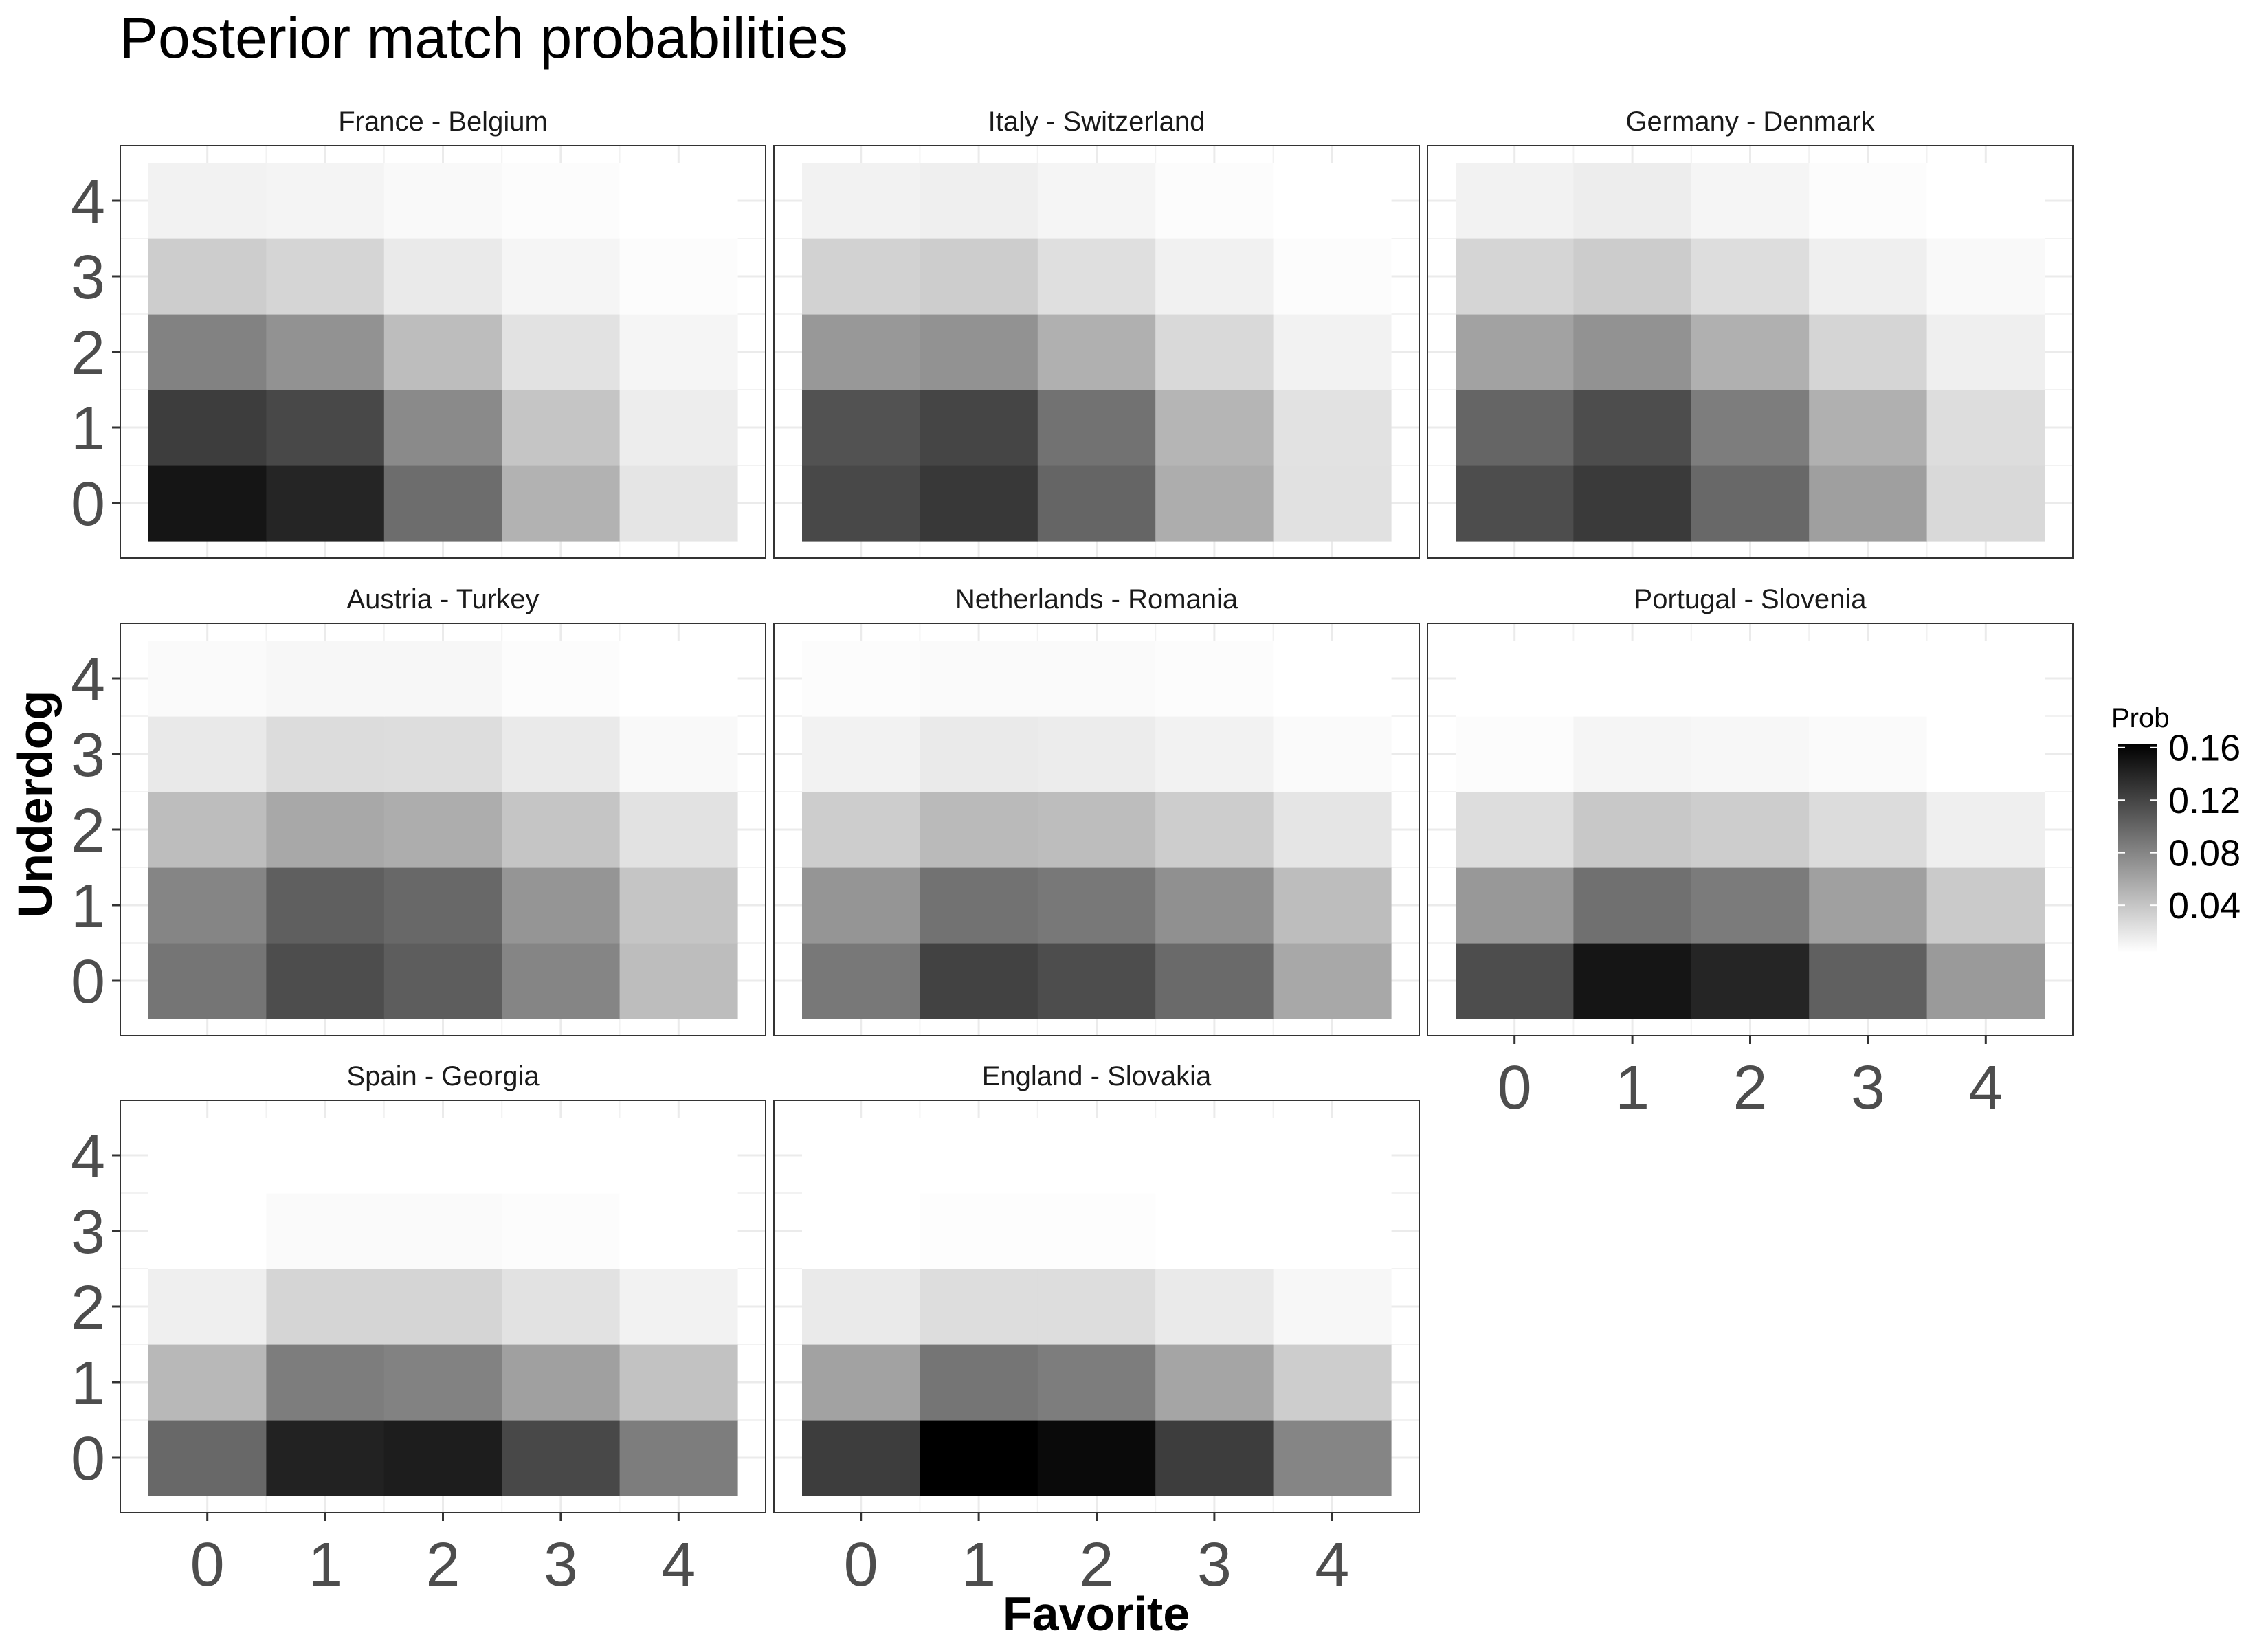  I want to click on facet-panel: Portugal - Slovenia 0 1 2 3 4, so click(1750, 853).